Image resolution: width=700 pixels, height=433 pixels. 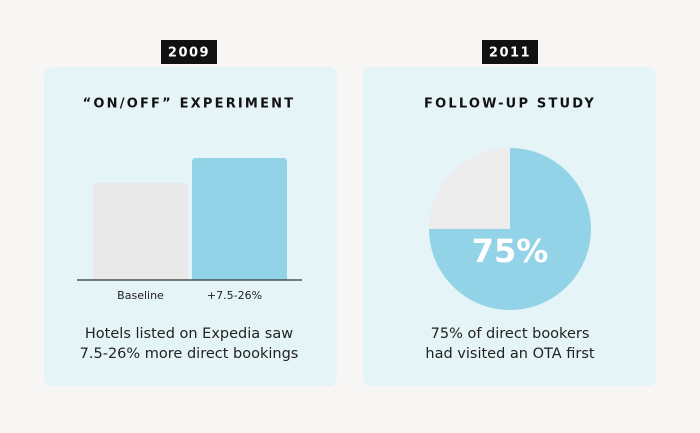 What do you see at coordinates (140, 295) in the screenshot?
I see `x-tick-label: Baseline` at bounding box center [140, 295].